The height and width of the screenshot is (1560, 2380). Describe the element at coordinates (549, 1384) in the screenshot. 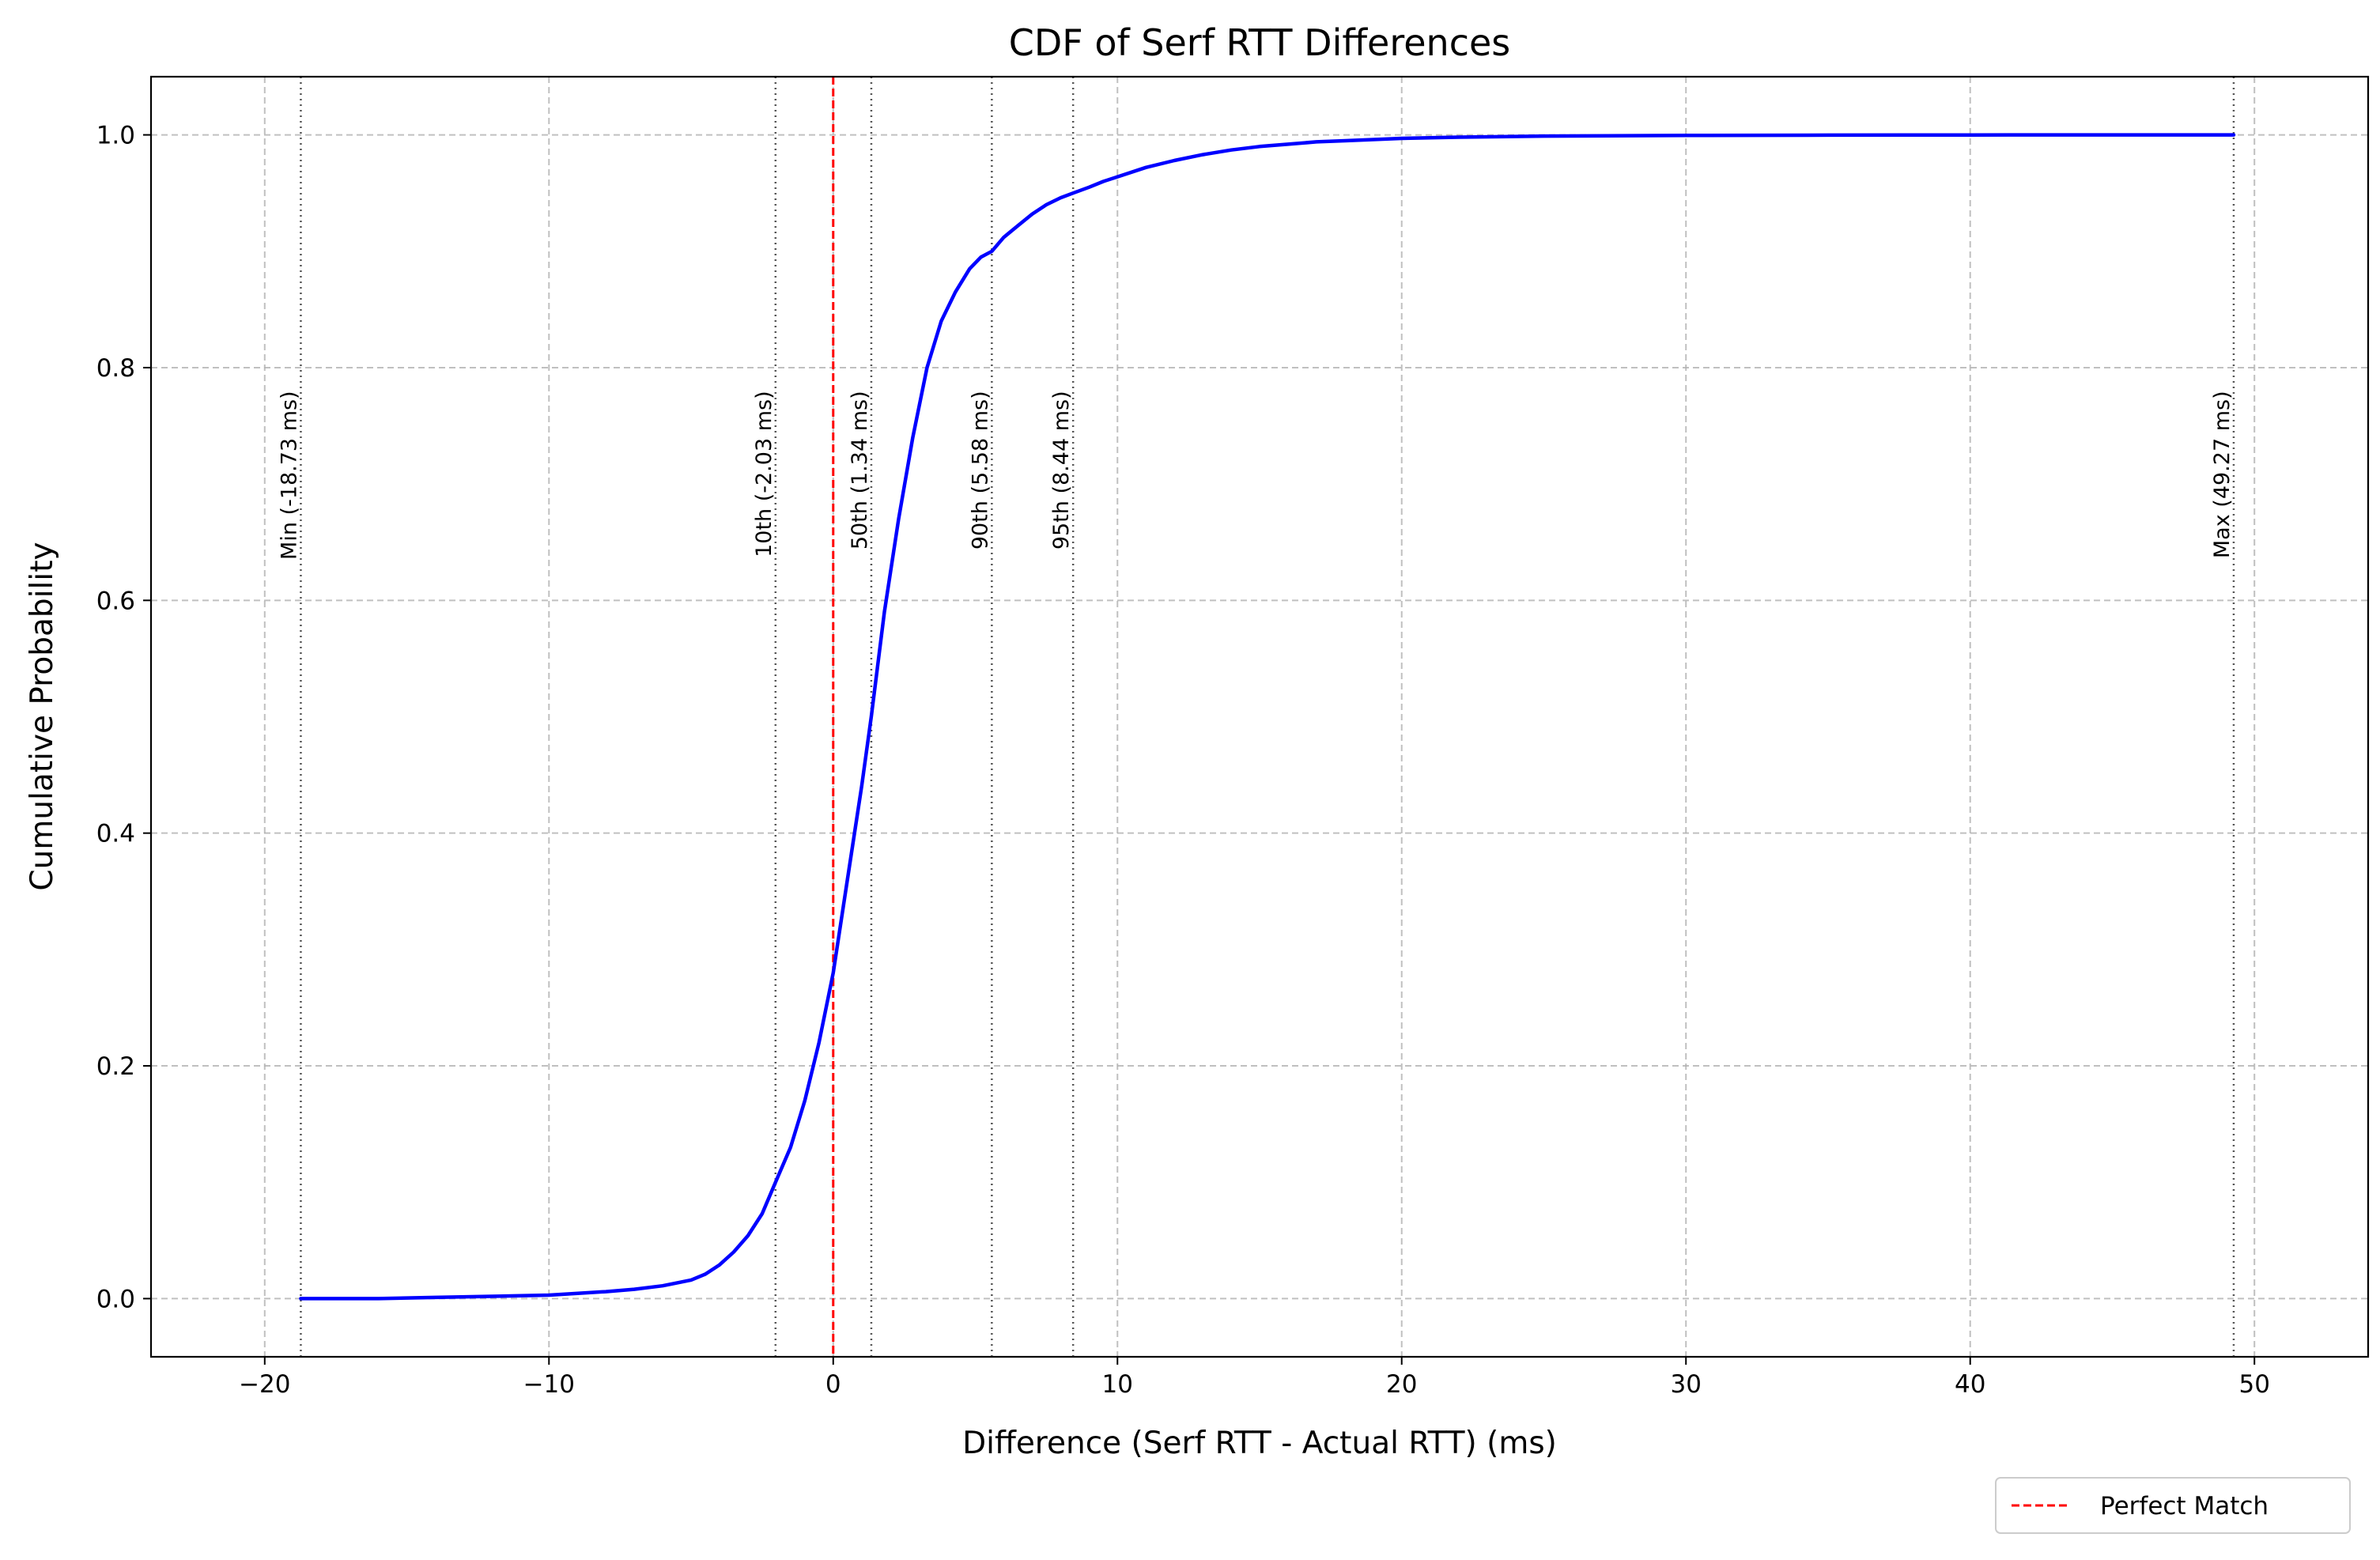

I see `x-tick-label: −10` at that location.